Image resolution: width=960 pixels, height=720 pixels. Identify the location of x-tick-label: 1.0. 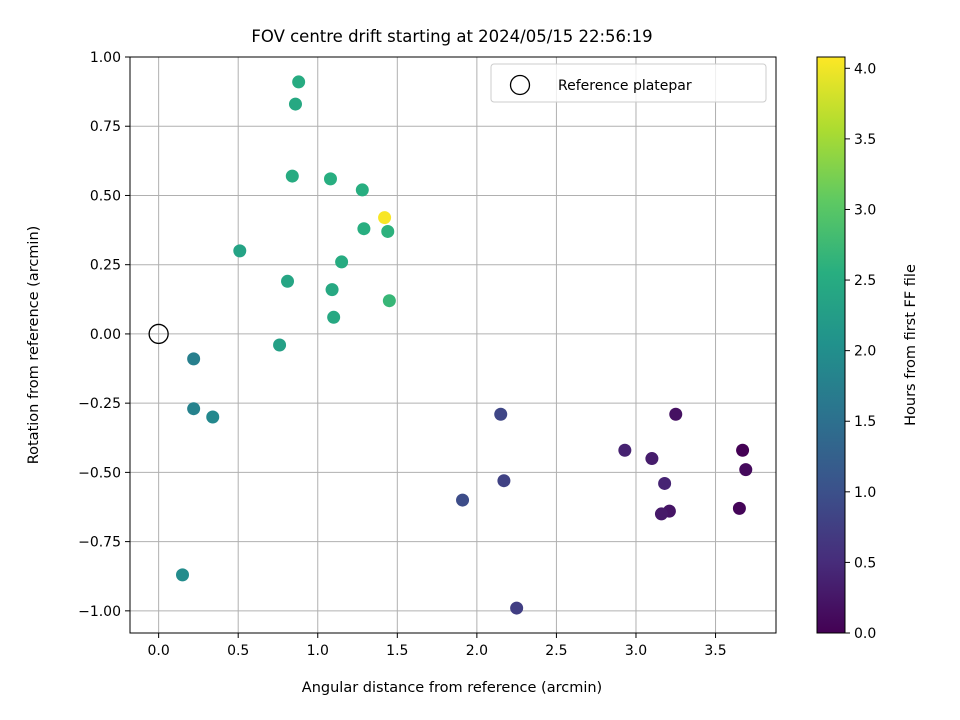
(318, 651).